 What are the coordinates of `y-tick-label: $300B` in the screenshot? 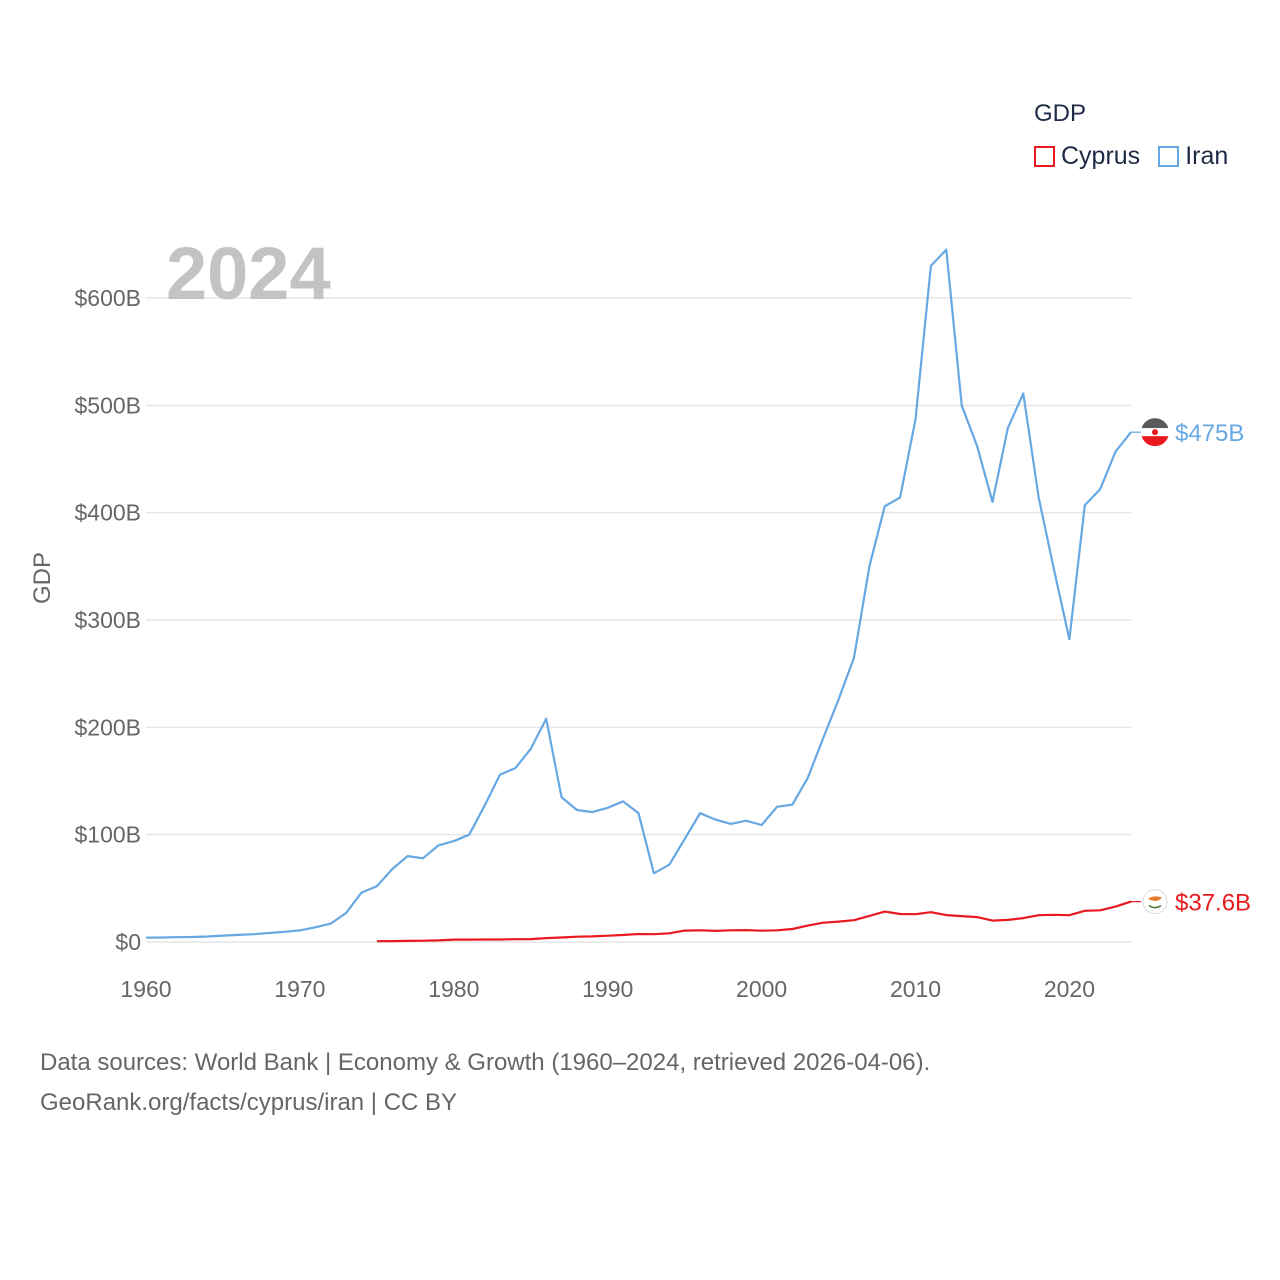 It's located at (107, 620).